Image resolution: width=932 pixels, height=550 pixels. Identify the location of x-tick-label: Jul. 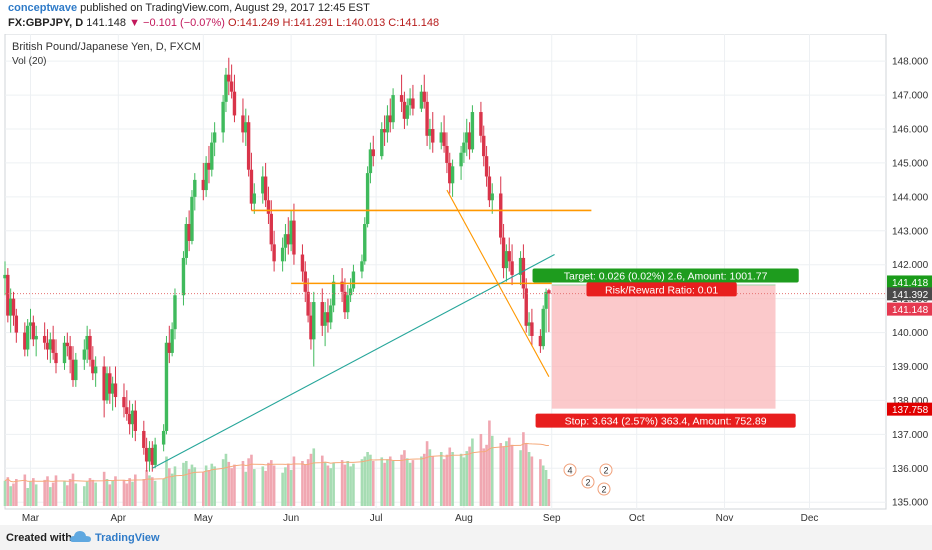
(376, 518).